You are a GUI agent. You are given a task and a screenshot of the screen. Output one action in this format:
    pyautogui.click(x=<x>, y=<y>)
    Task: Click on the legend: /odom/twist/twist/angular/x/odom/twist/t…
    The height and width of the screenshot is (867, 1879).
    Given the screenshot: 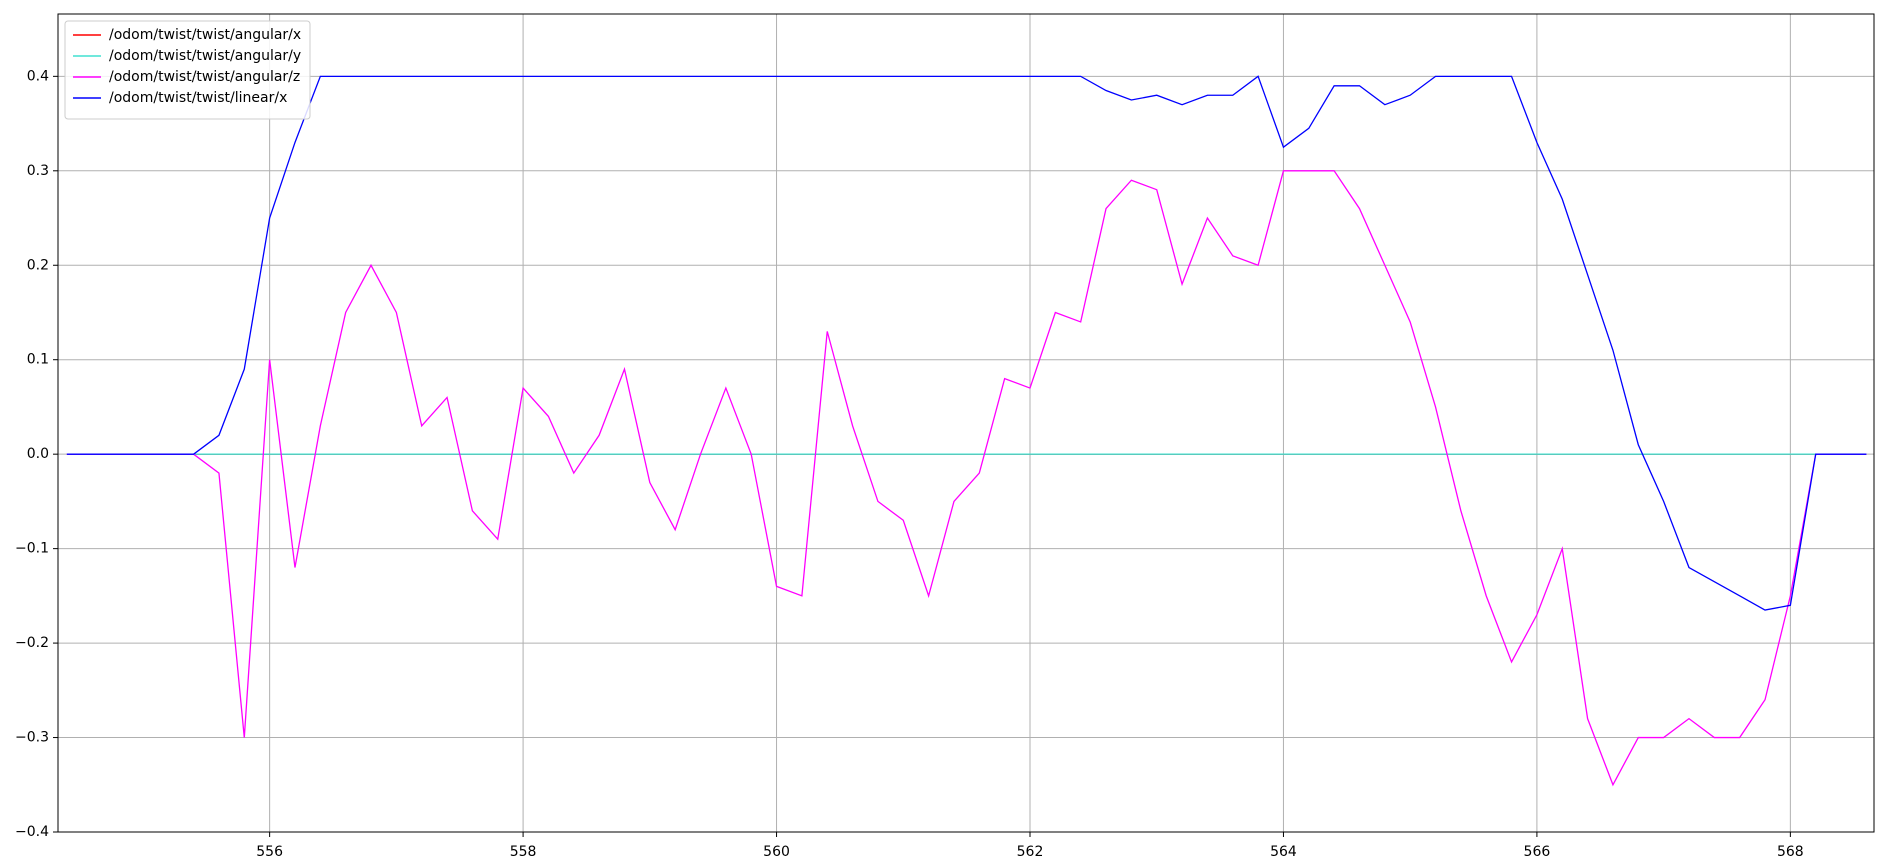 What is the action you would take?
    pyautogui.click(x=187, y=70)
    